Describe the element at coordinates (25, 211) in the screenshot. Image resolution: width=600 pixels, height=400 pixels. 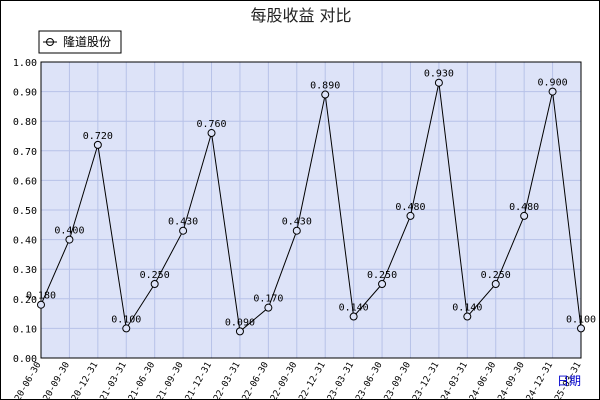
I see `y-tick-label: 0.50` at that location.